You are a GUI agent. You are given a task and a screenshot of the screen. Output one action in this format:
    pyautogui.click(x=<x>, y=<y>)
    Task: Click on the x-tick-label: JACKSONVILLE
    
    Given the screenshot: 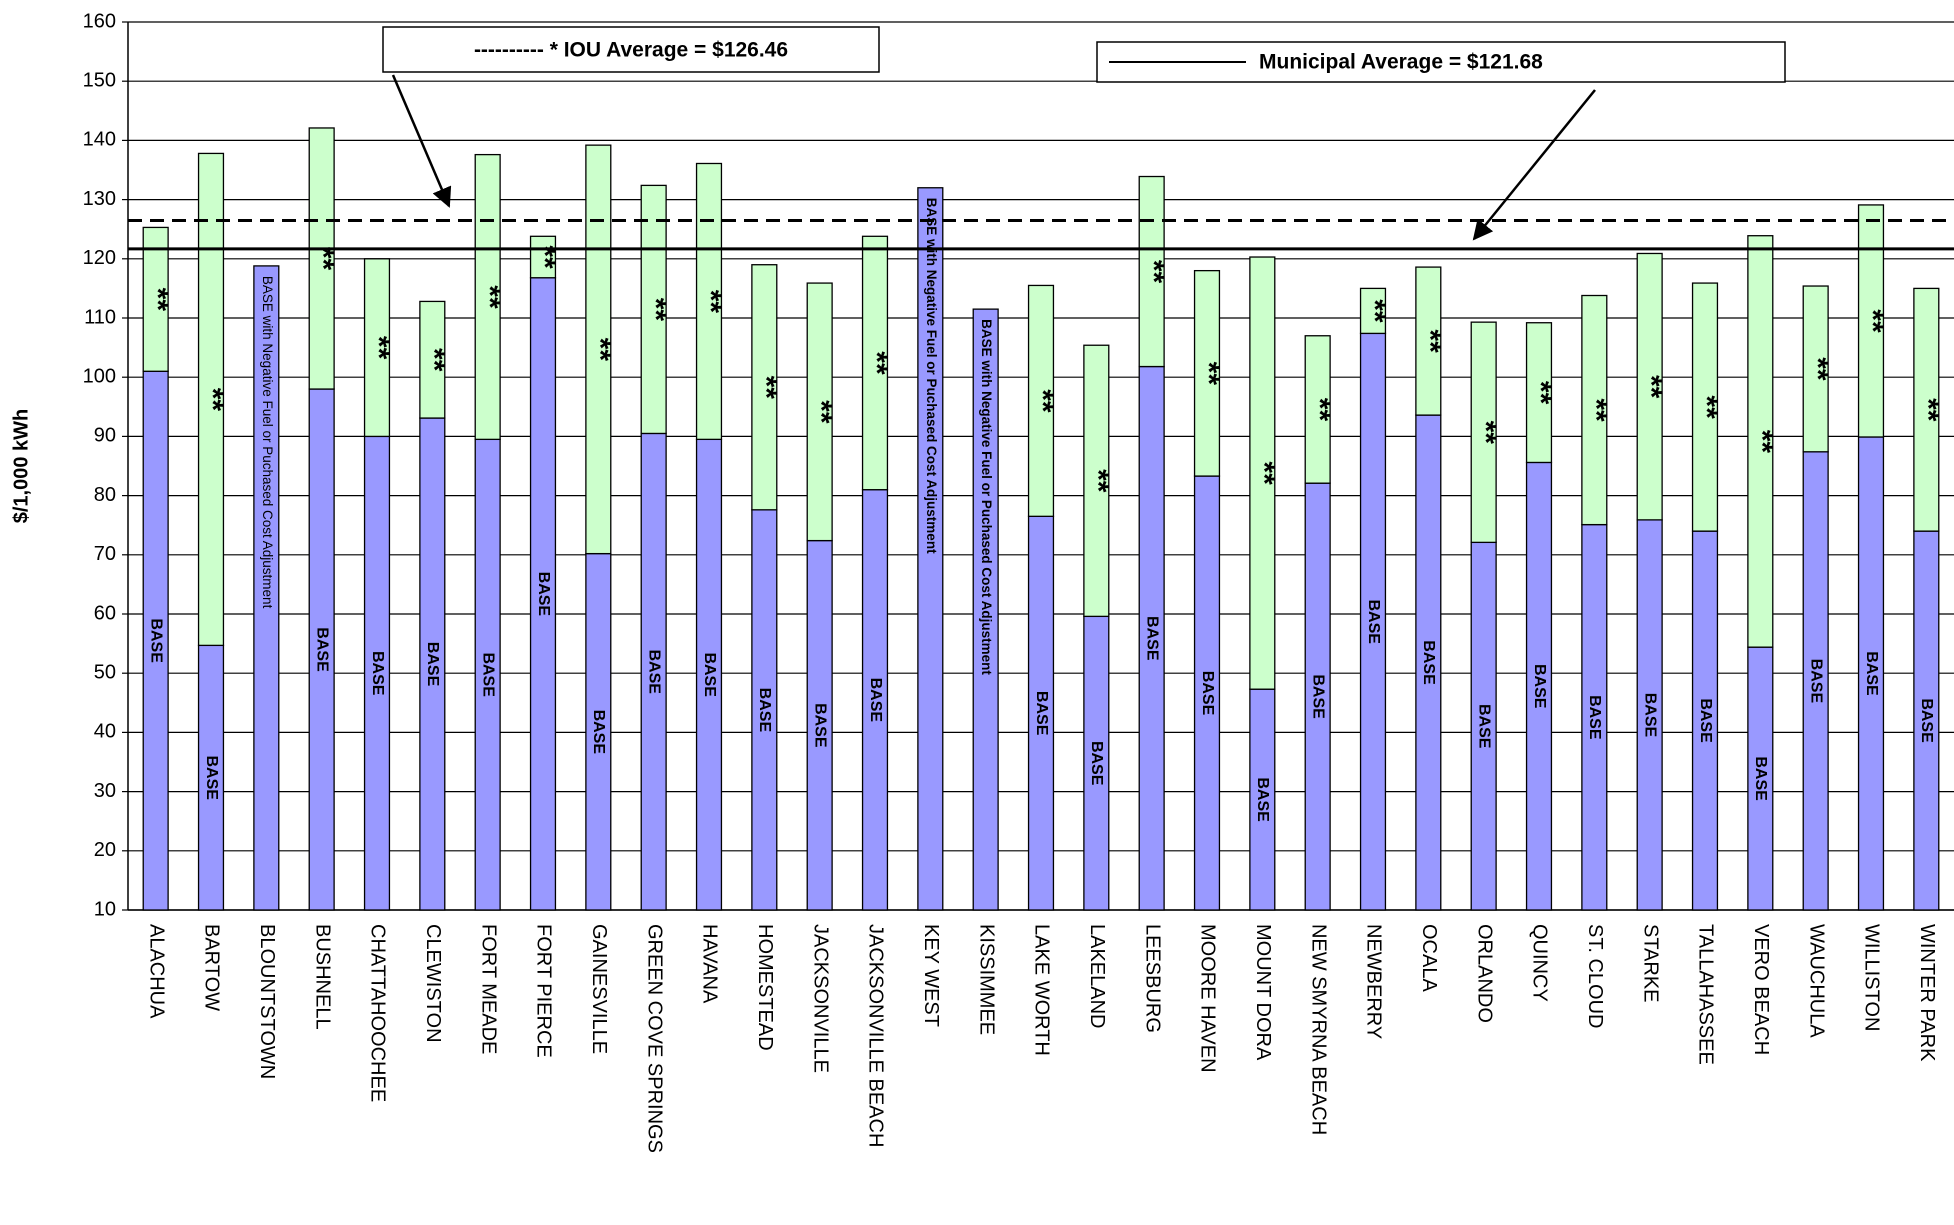 What is the action you would take?
    pyautogui.click(x=820, y=998)
    